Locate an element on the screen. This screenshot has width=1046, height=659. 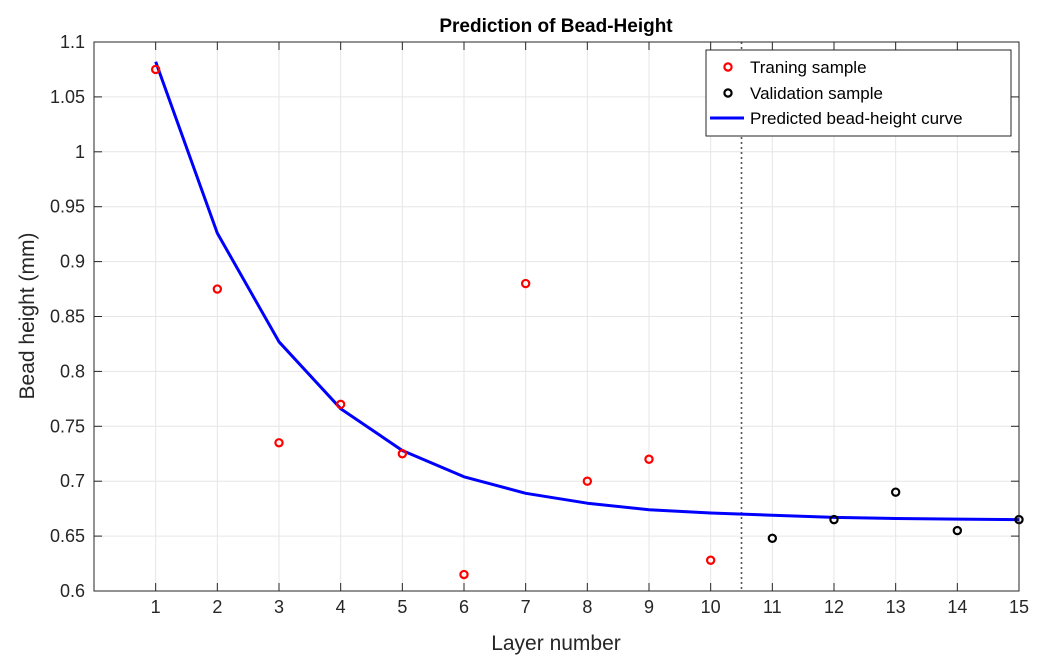
y-tick-label: 0.65 is located at coordinates (67, 536).